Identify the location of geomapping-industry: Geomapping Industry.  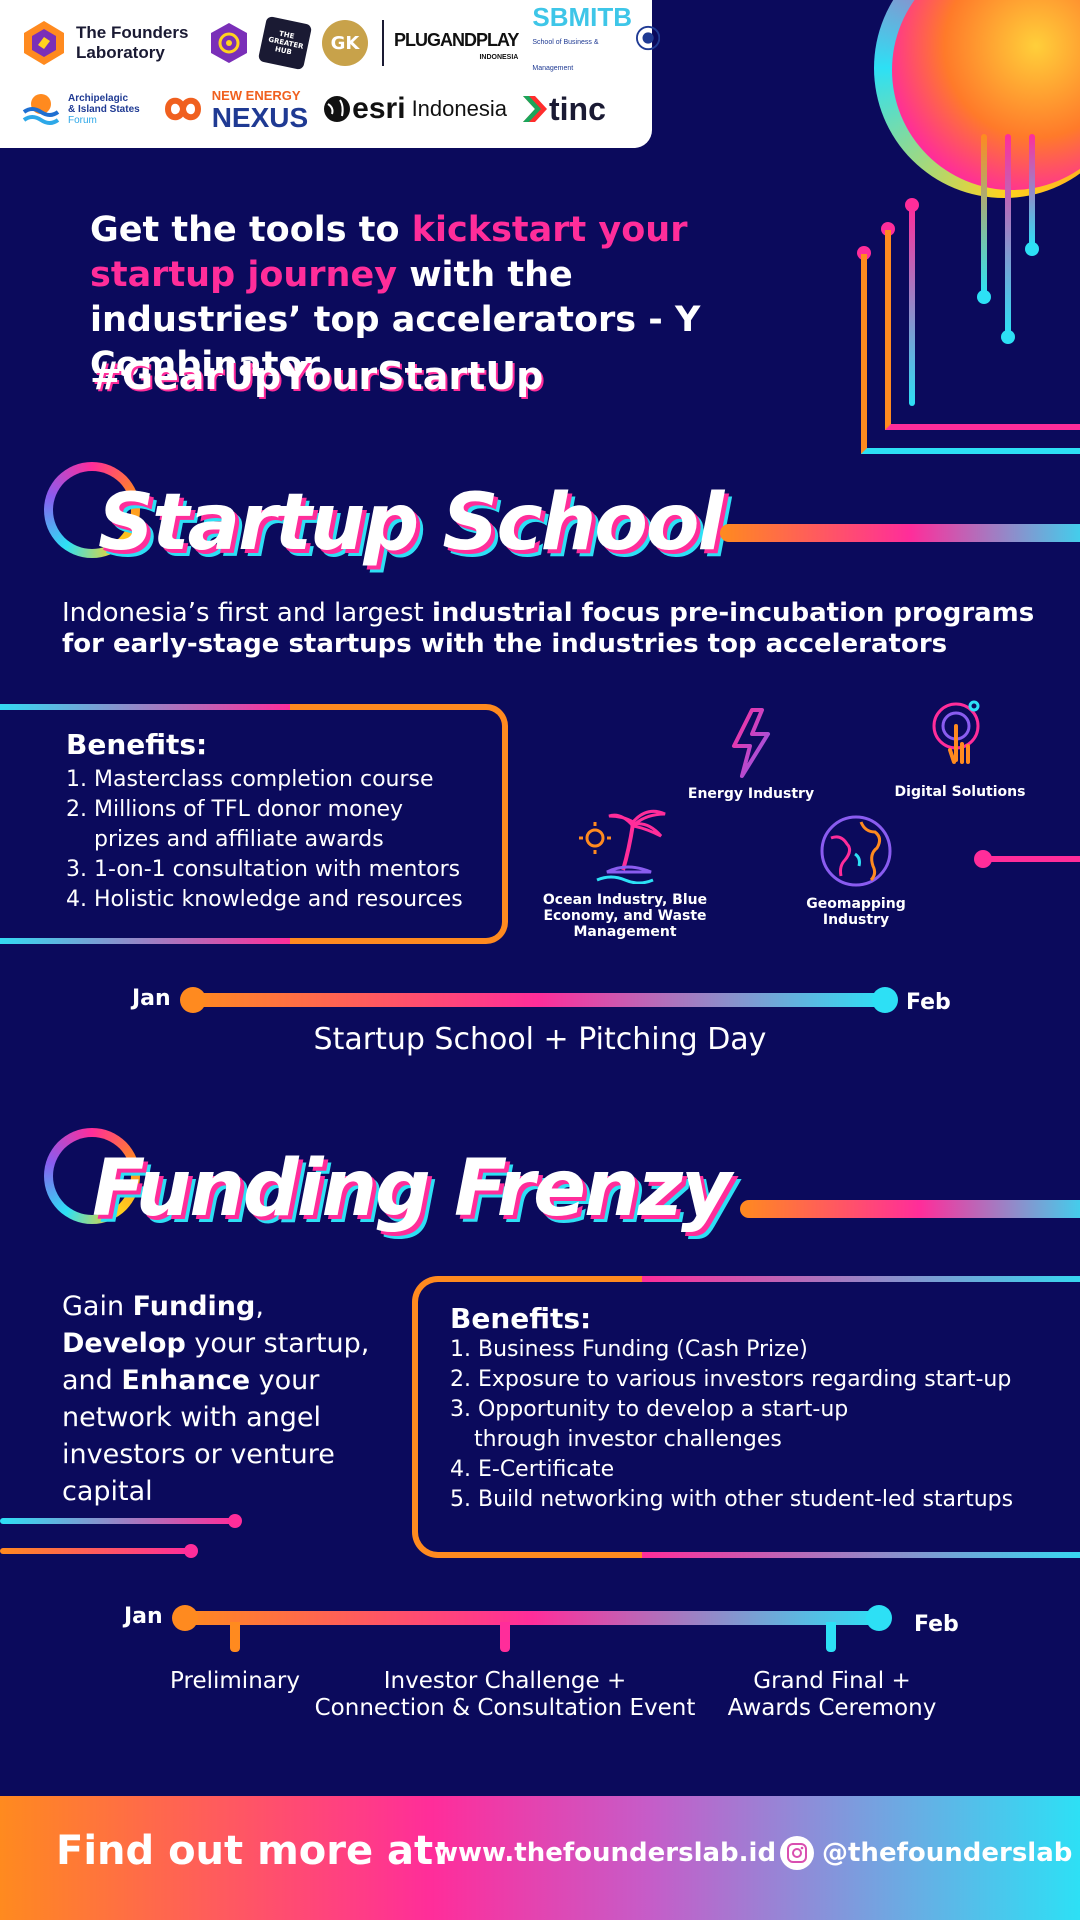
(856, 871).